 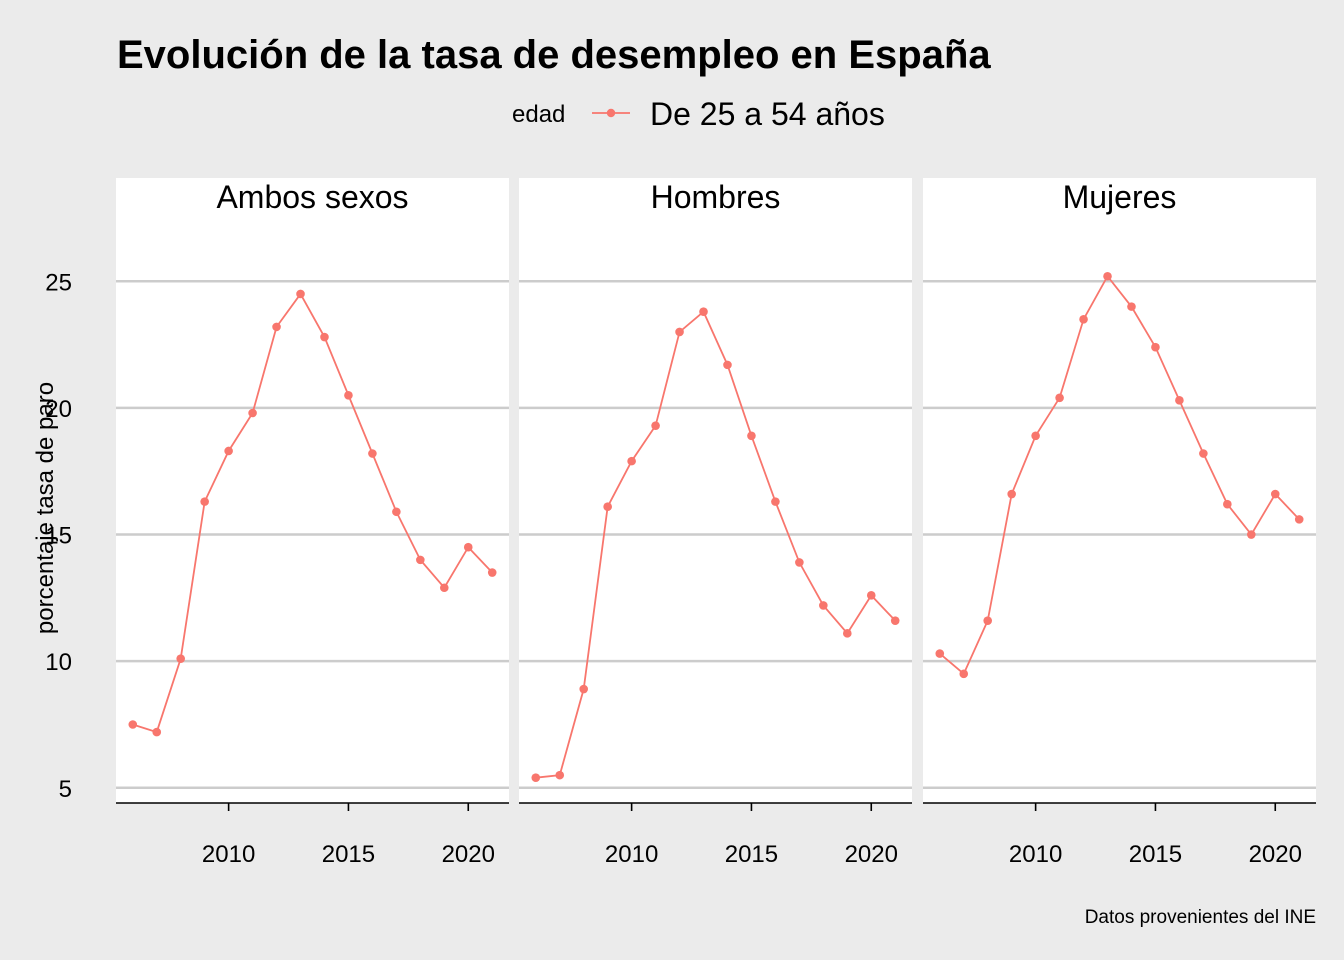 What do you see at coordinates (767, 114) in the screenshot?
I see `legend-label: De 25 a 54 años` at bounding box center [767, 114].